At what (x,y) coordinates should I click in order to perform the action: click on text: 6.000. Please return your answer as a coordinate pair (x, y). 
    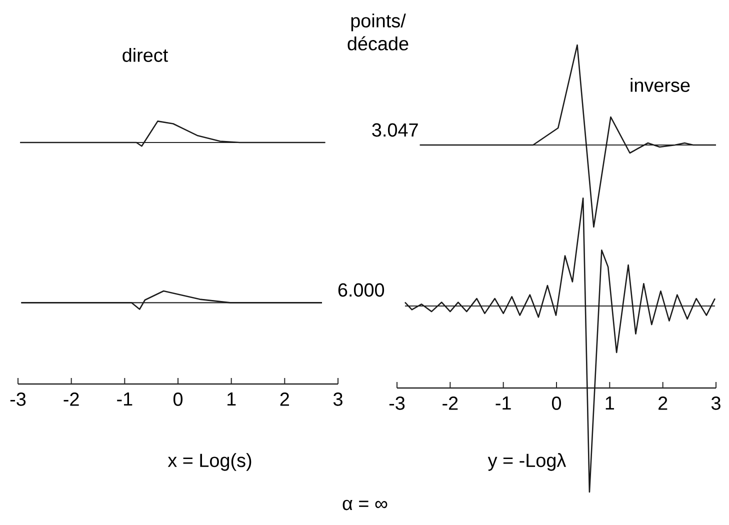
    Looking at the image, I should click on (361, 290).